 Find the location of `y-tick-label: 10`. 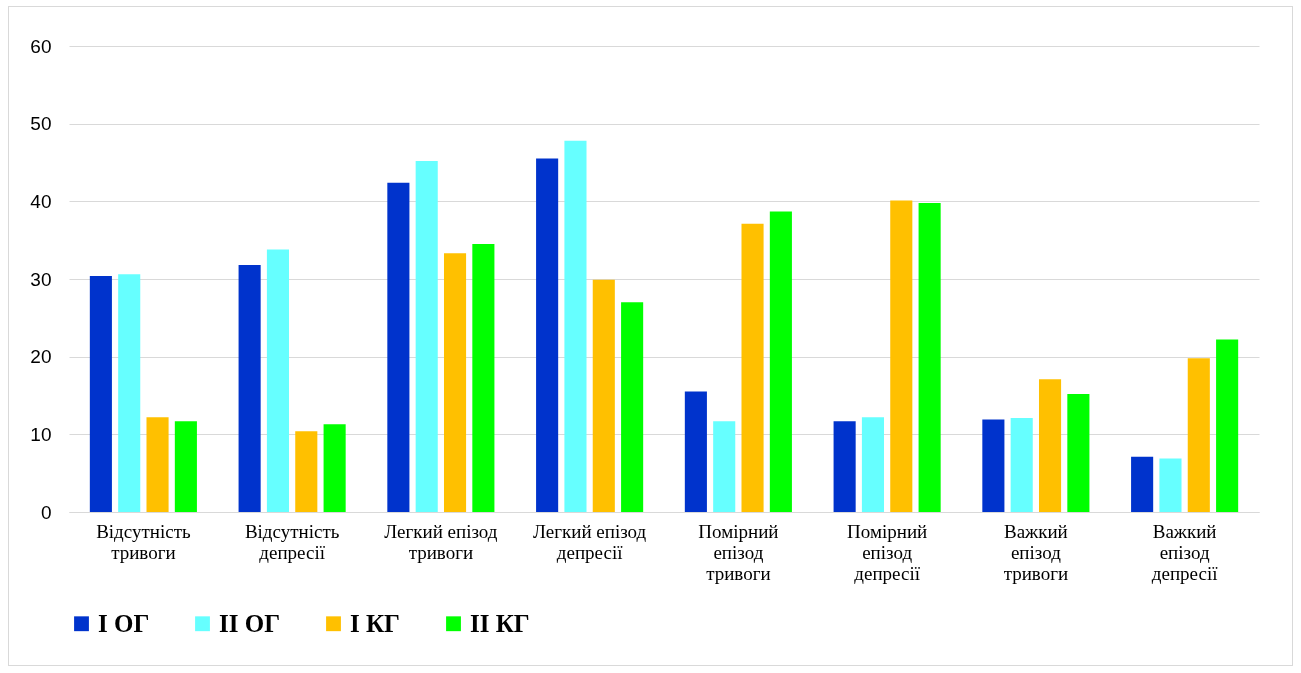

y-tick-label: 10 is located at coordinates (41, 434).